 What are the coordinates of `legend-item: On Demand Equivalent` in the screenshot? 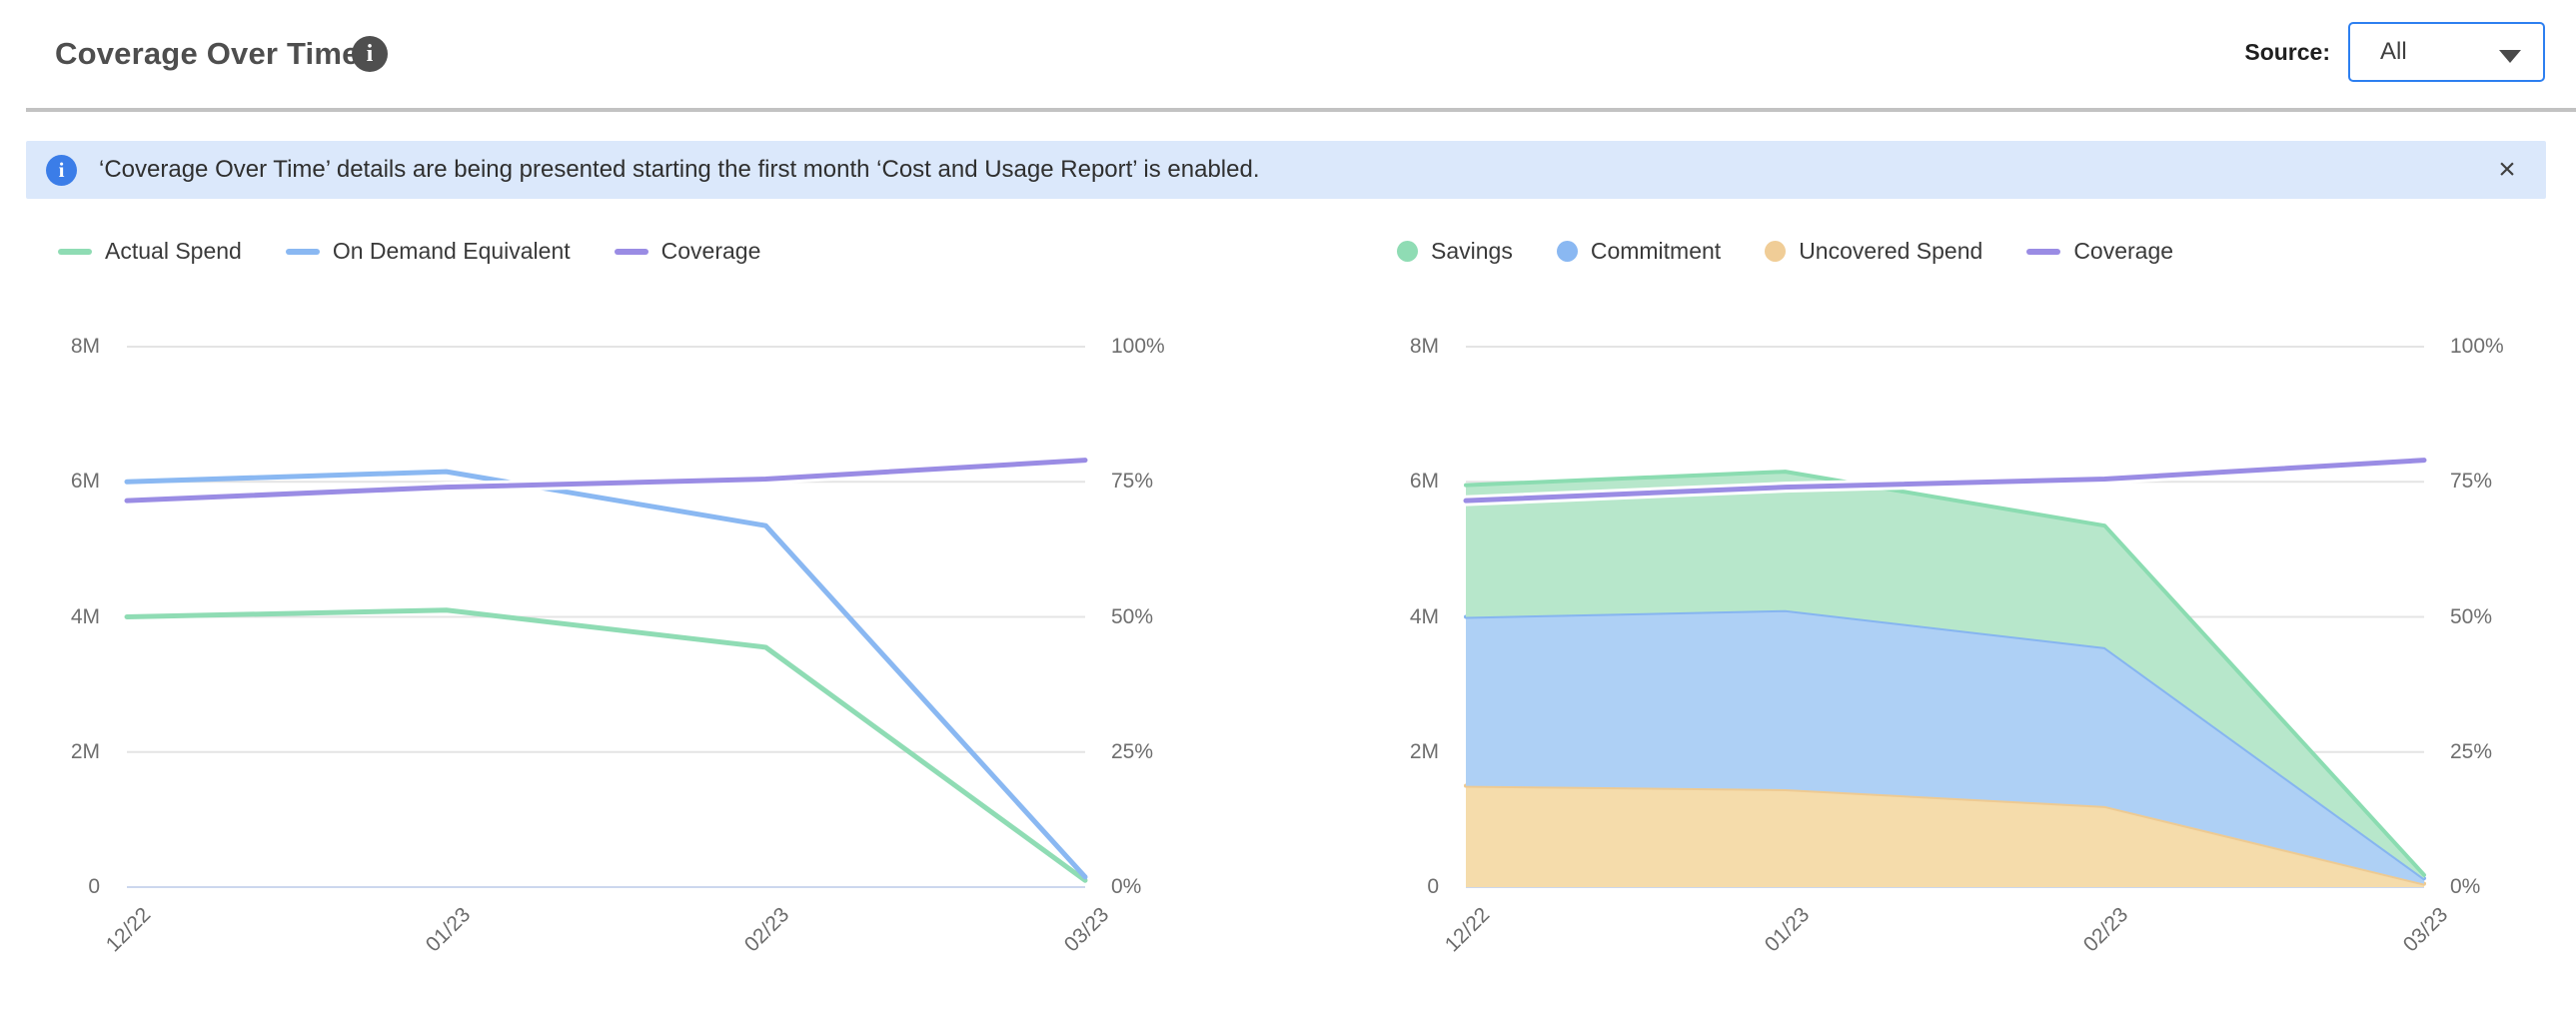 It's located at (428, 251).